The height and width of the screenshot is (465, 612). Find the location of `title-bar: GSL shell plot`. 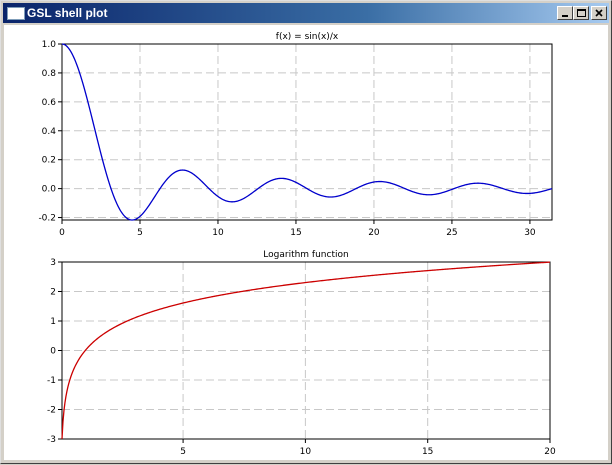

title-bar: GSL shell plot is located at coordinates (306, 13).